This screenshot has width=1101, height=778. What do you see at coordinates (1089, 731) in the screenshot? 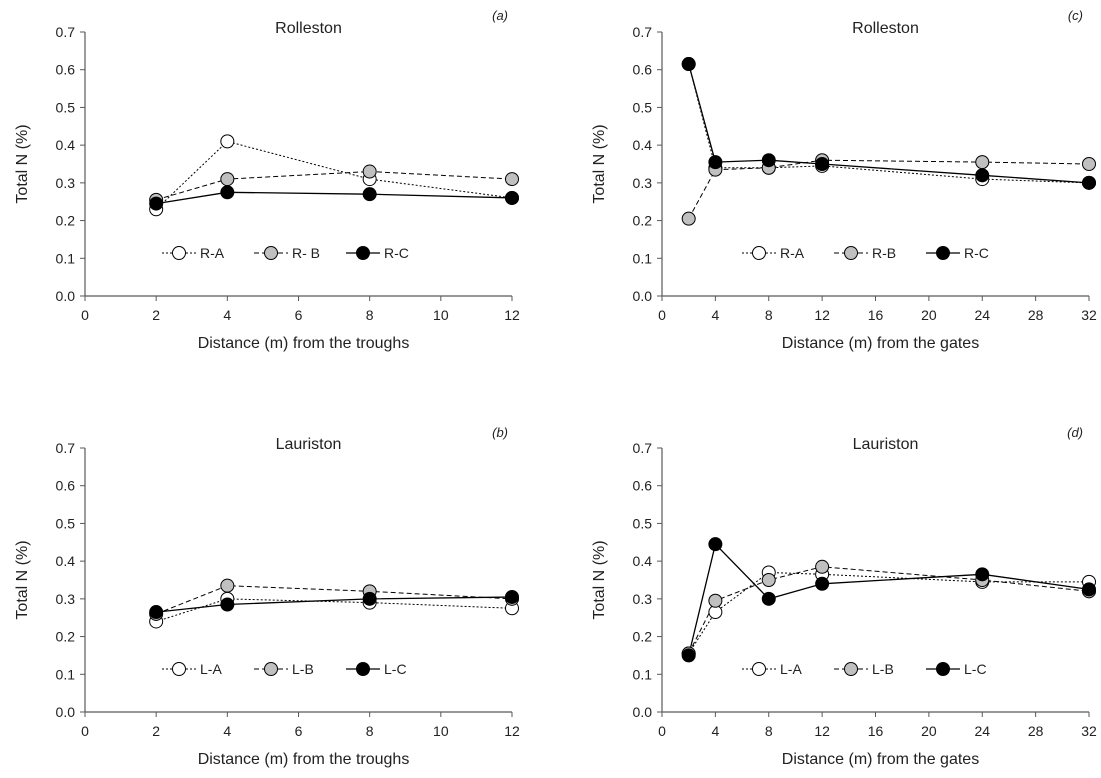
I see `x-tick-label: 32` at bounding box center [1089, 731].